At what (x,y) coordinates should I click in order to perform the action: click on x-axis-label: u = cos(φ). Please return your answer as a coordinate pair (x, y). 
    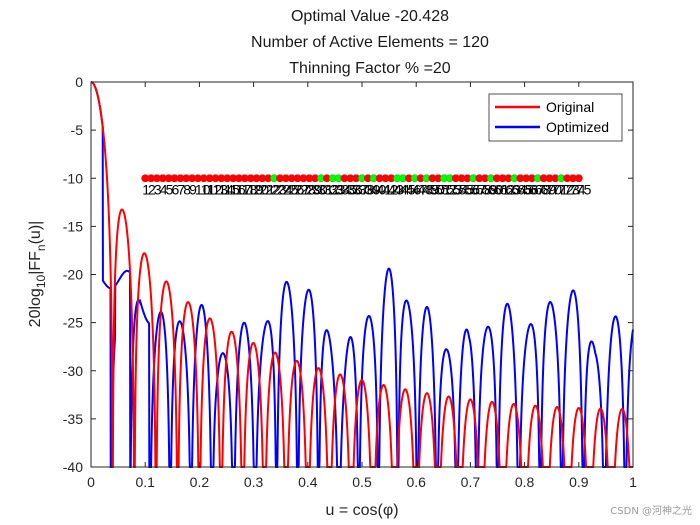
    Looking at the image, I should click on (361, 510).